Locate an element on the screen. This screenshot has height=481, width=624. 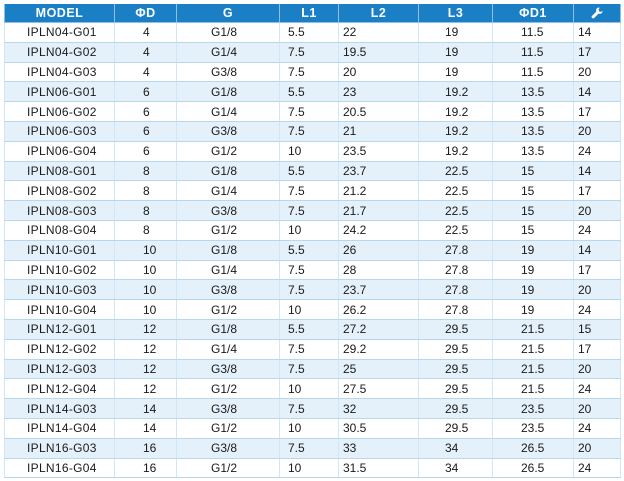
l2-cell: 30.5 is located at coordinates (378, 428).